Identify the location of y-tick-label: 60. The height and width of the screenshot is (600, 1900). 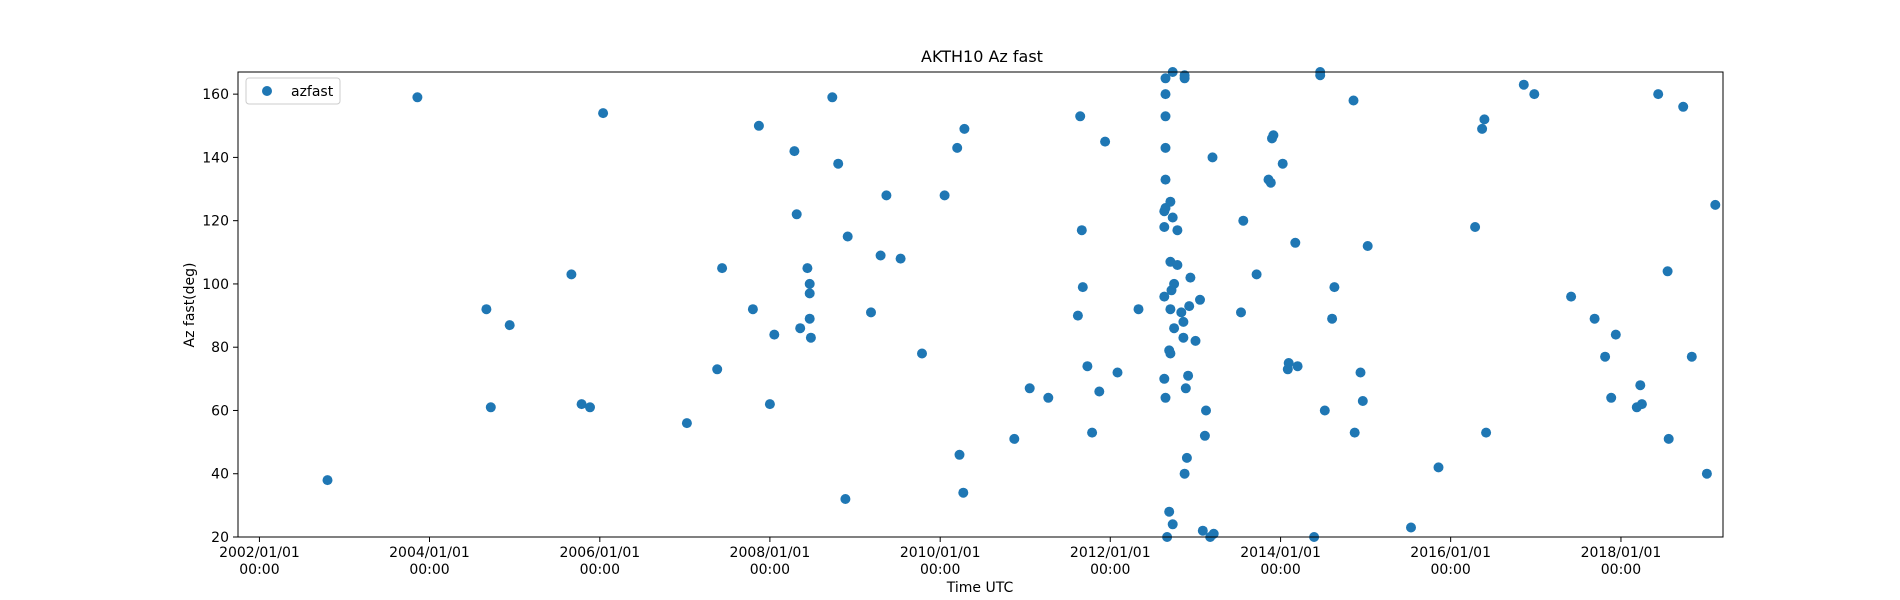
(220, 411).